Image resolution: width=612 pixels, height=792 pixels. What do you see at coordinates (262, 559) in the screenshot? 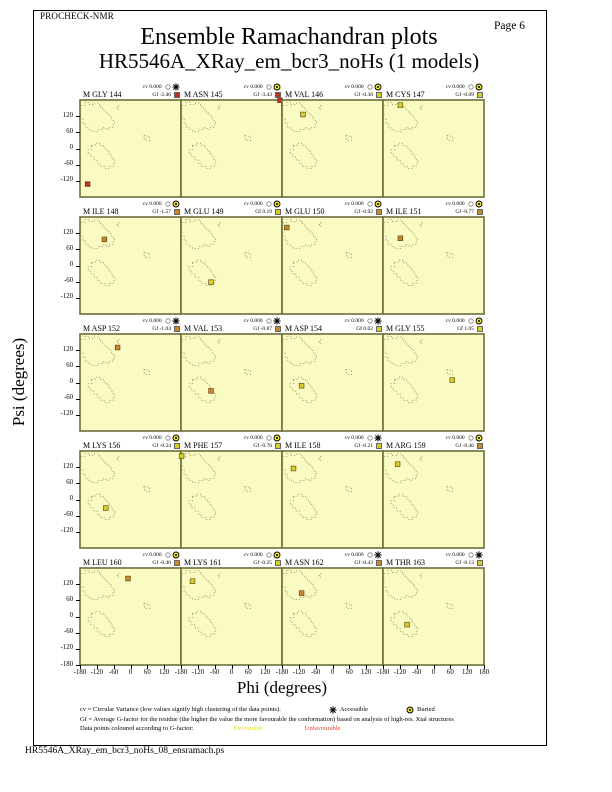
I see `cv-gf-block: cv 0.000 Gf -0.25` at bounding box center [262, 559].